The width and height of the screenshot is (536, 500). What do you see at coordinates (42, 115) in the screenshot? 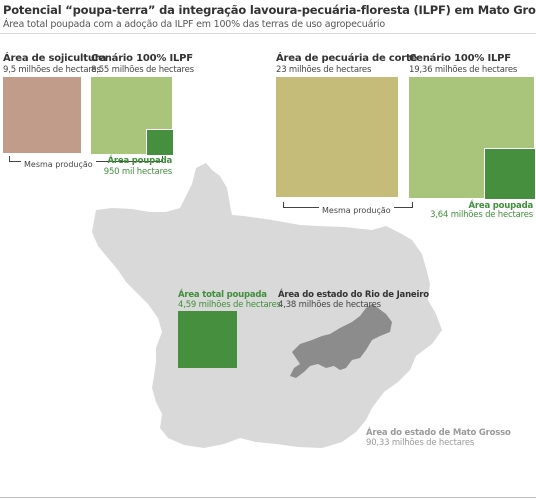
I see `soy-area-square` at bounding box center [42, 115].